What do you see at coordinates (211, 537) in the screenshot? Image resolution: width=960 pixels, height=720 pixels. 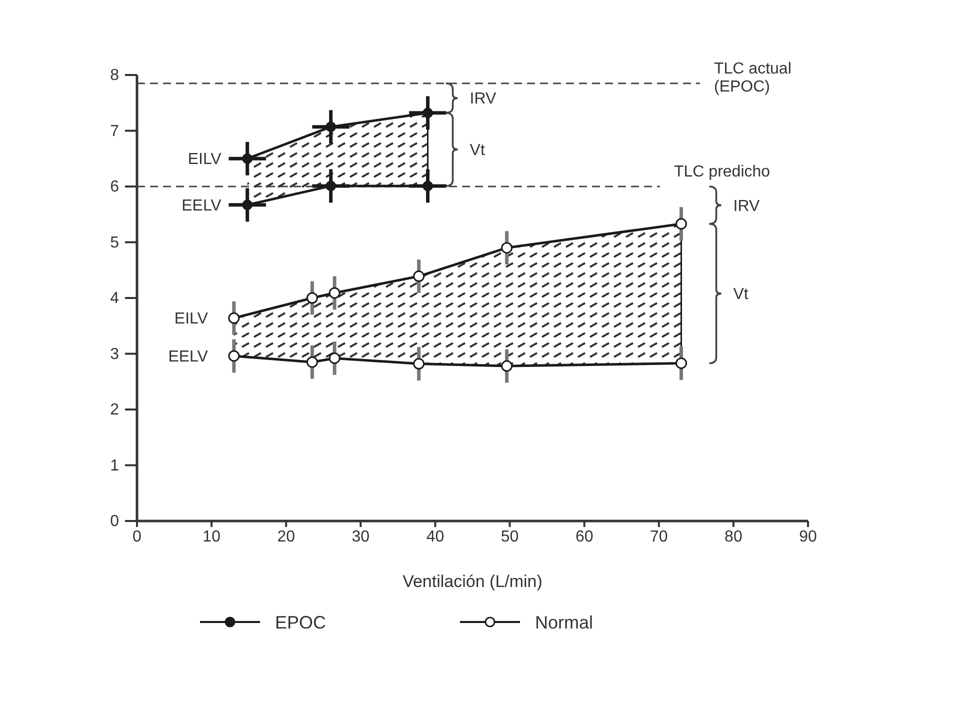 I see `x-tick-label: 10` at bounding box center [211, 537].